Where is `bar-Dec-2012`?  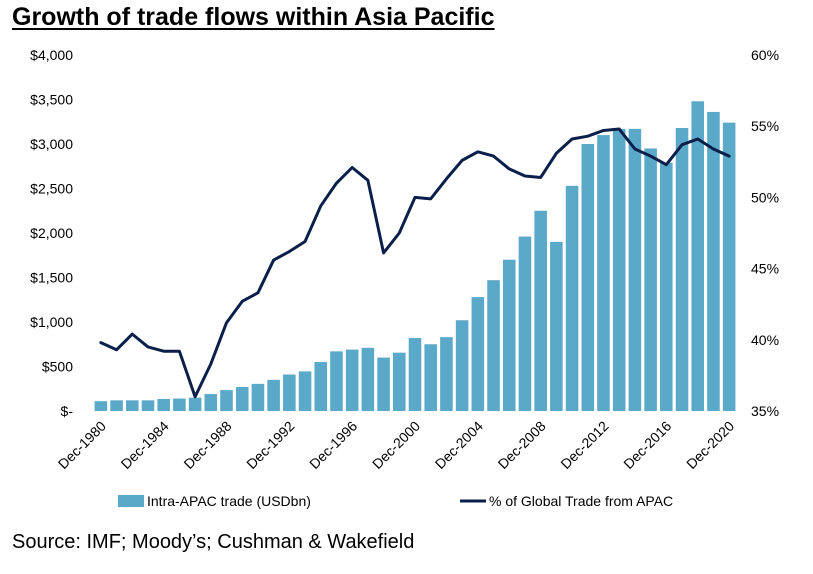 bar-Dec-2012 is located at coordinates (603, 273).